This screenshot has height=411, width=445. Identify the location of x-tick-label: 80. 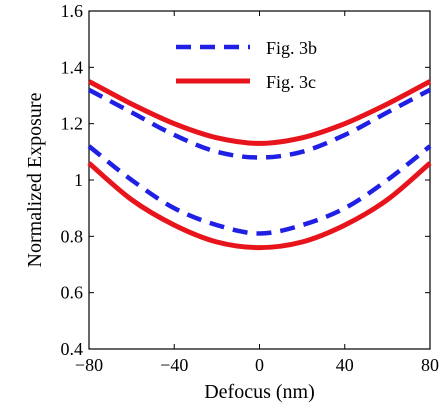
(430, 365).